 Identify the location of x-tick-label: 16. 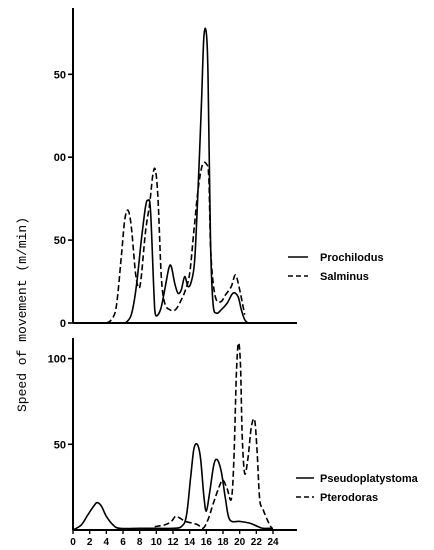
(207, 542).